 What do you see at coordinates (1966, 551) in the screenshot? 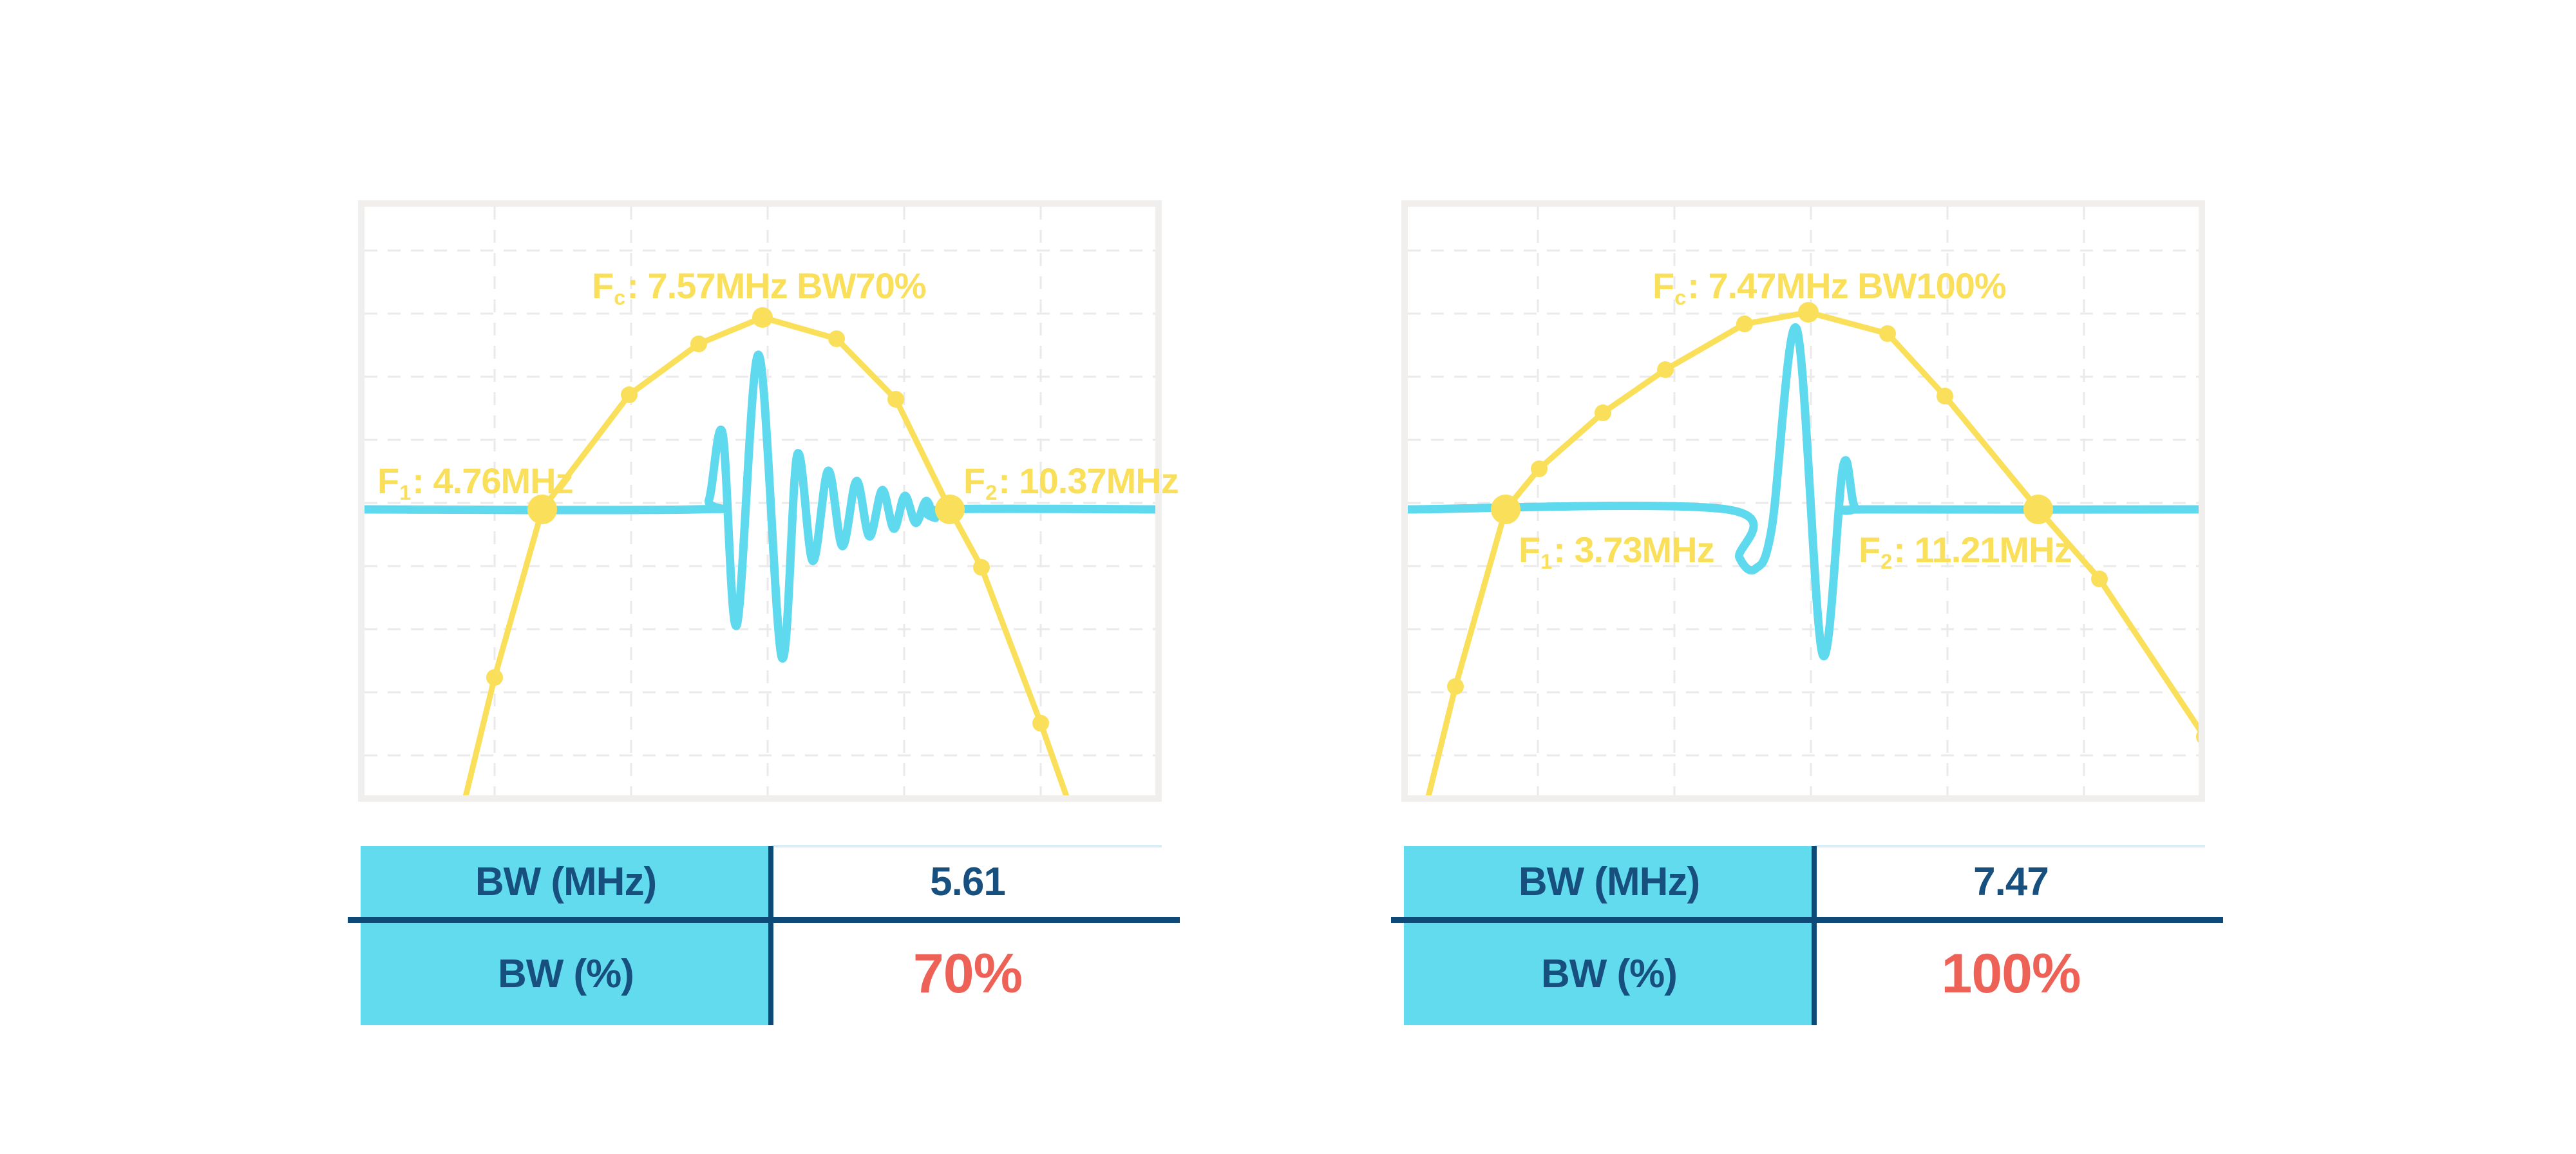
I see `f2-annotation: F2: 11.21MHz` at bounding box center [1966, 551].